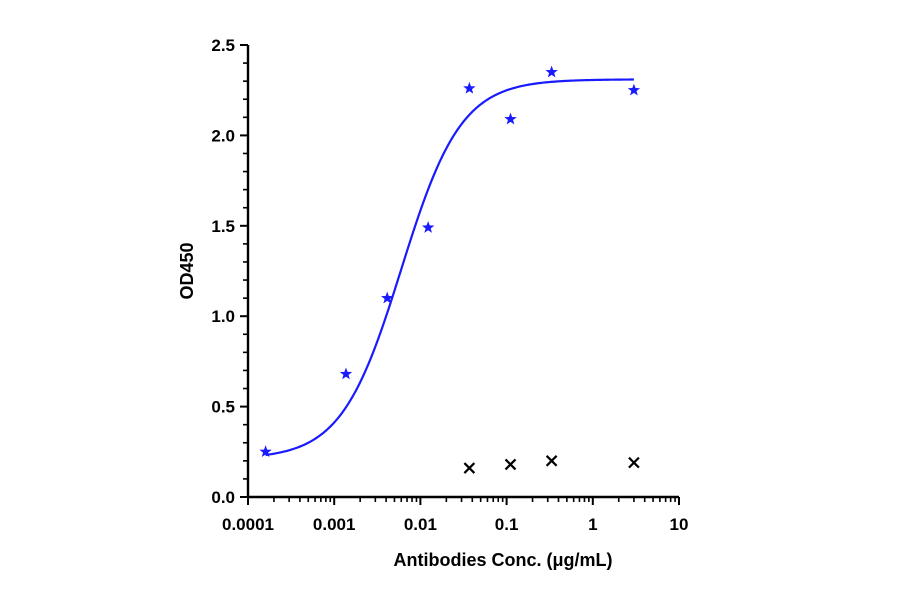  What do you see at coordinates (503, 560) in the screenshot?
I see `x-axis-title: Antibodies Conc. (μg/mL)` at bounding box center [503, 560].